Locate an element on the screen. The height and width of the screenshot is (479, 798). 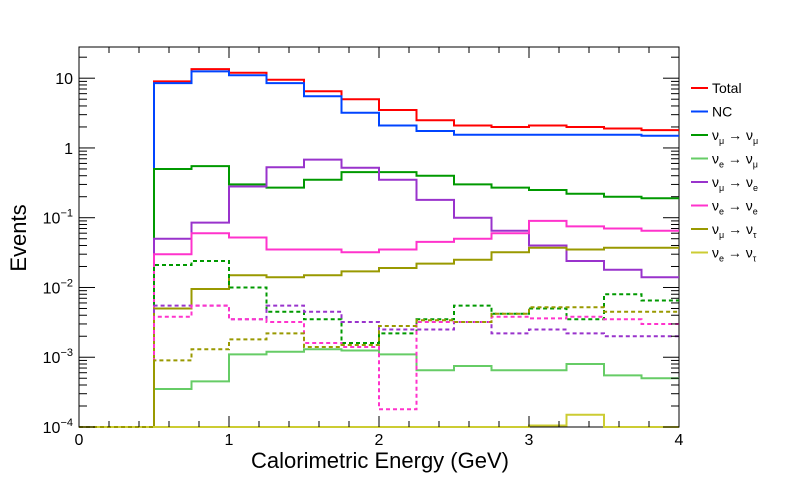
y-tick-label: 10⁻¹ is located at coordinates (58, 218).